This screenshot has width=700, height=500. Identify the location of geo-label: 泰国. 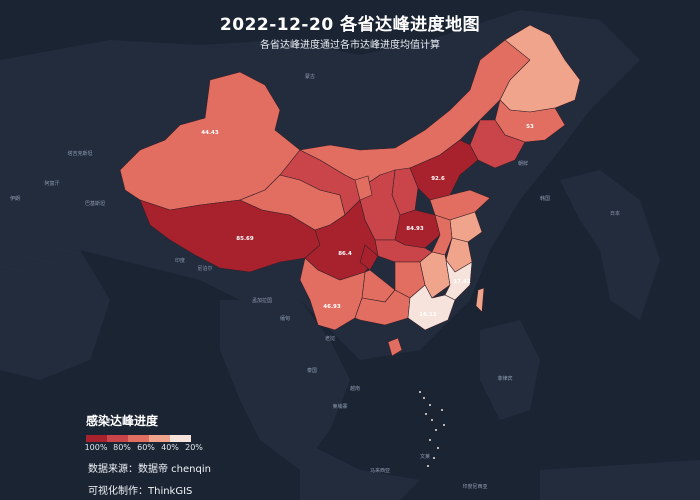
(312, 370).